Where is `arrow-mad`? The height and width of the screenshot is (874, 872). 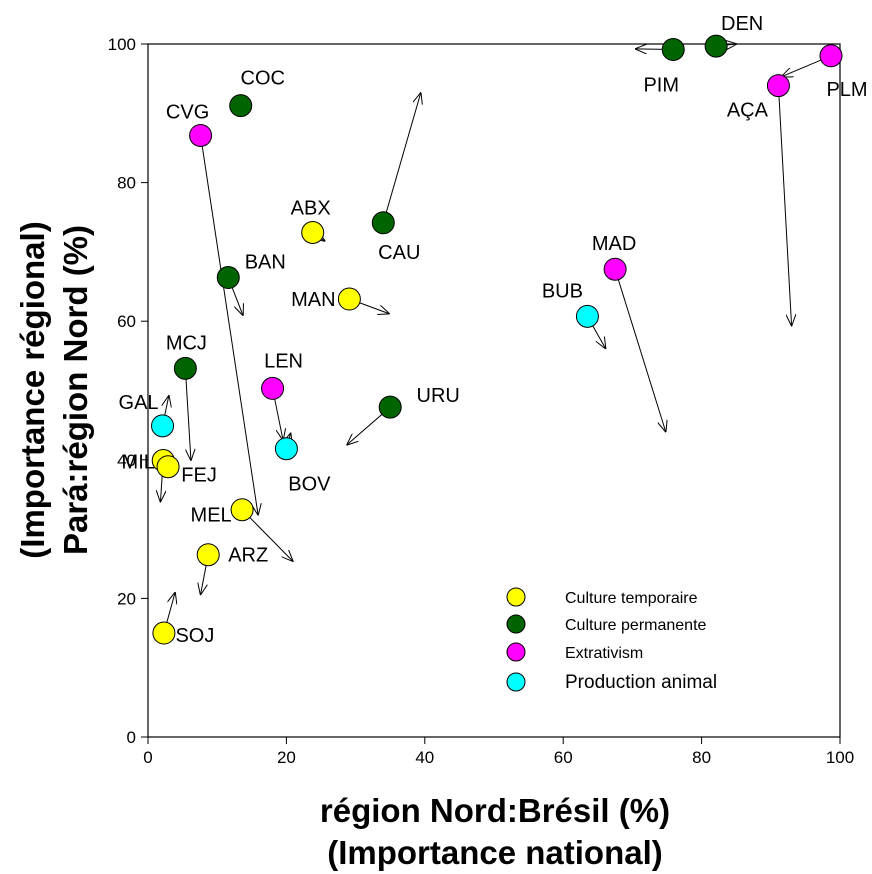 arrow-mad is located at coordinates (640, 350).